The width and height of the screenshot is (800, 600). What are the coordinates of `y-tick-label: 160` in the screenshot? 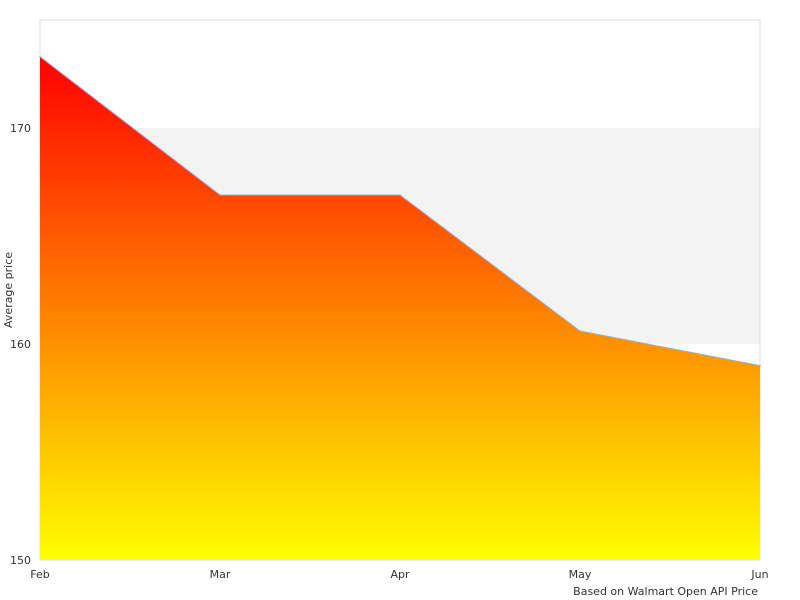 It's located at (20, 344).